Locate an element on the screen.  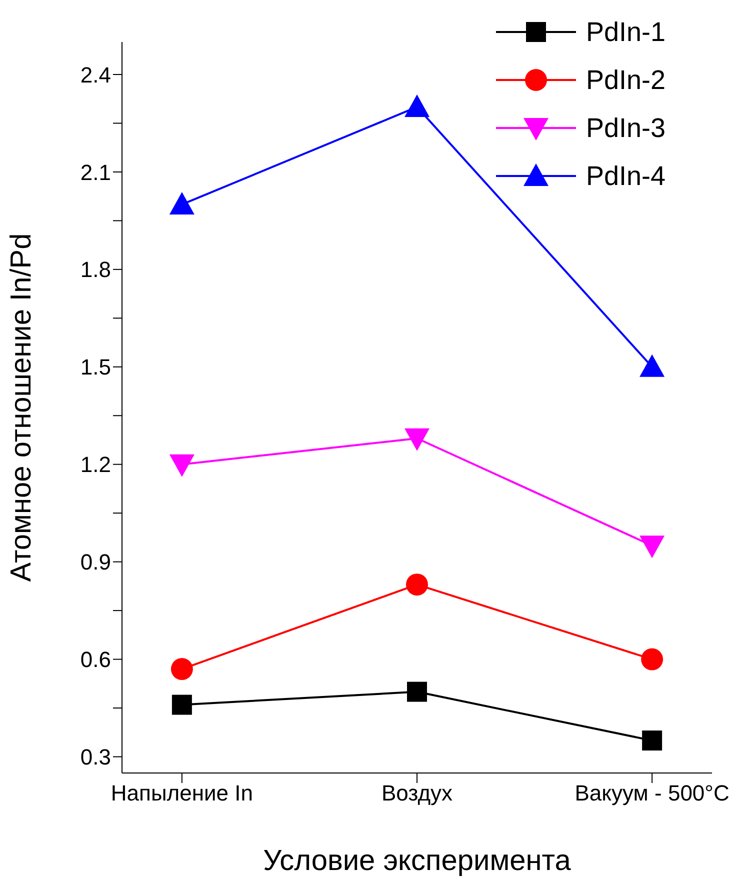
y-tick-label: 2.4 is located at coordinates (95, 75).